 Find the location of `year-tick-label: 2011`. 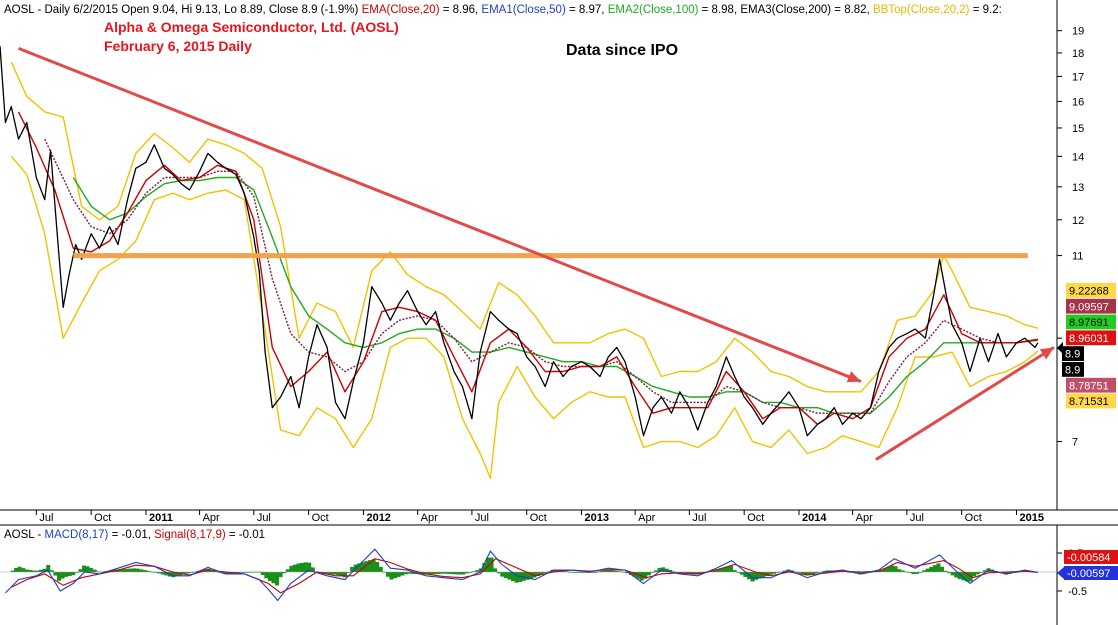

year-tick-label: 2011 is located at coordinates (161, 518).